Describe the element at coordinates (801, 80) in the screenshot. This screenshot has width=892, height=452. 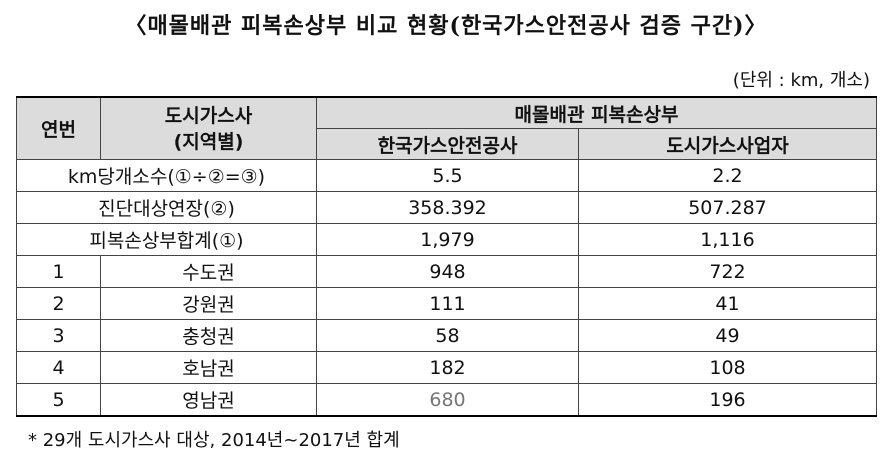
I see `unit-note: (단위 : km, 개소)` at that location.